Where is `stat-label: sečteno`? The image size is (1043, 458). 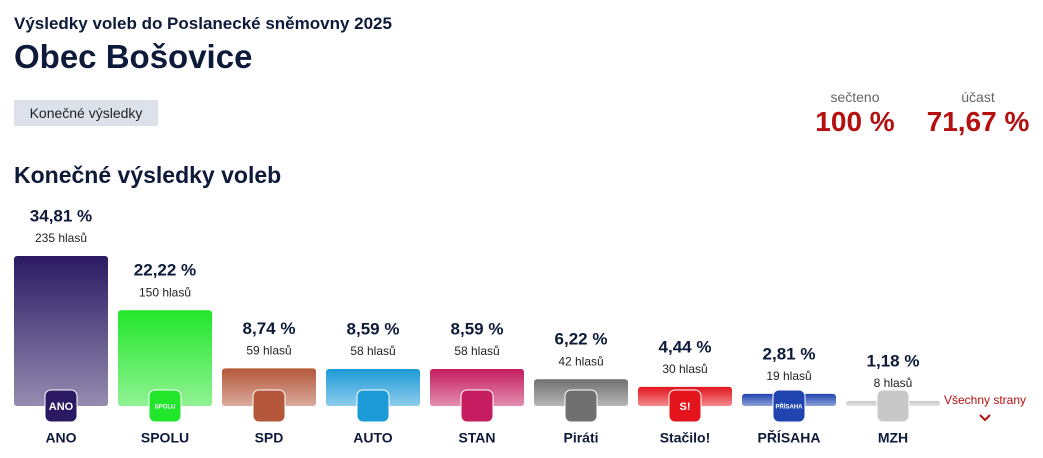
stat-label: sečteno is located at coordinates (855, 97).